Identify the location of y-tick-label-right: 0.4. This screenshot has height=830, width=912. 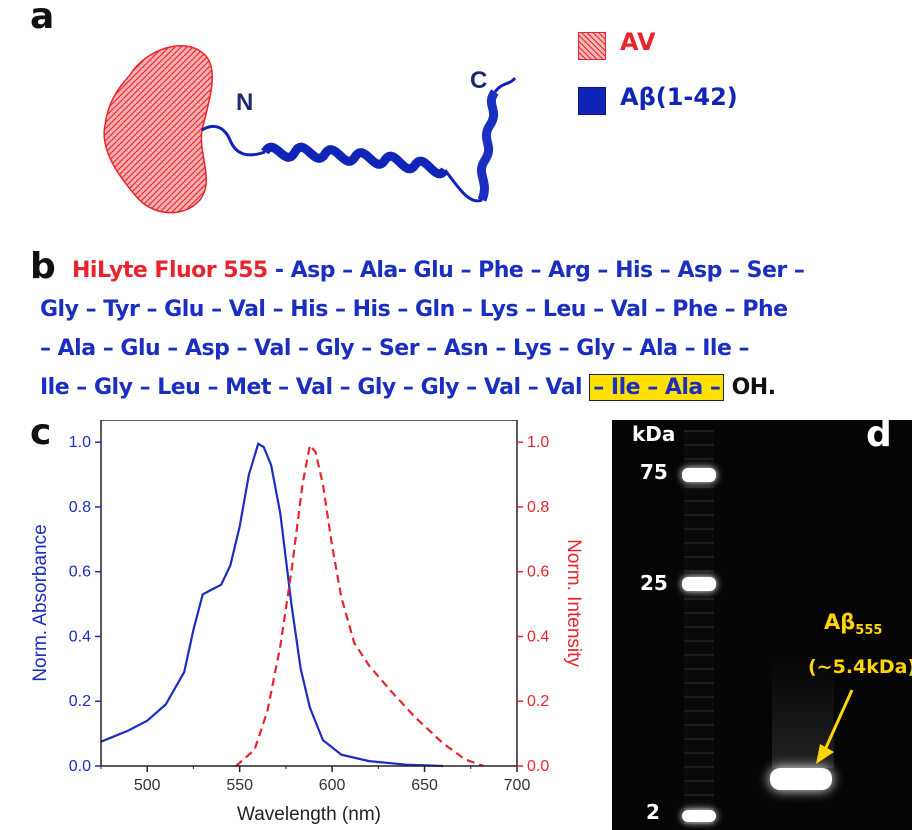
(538, 636).